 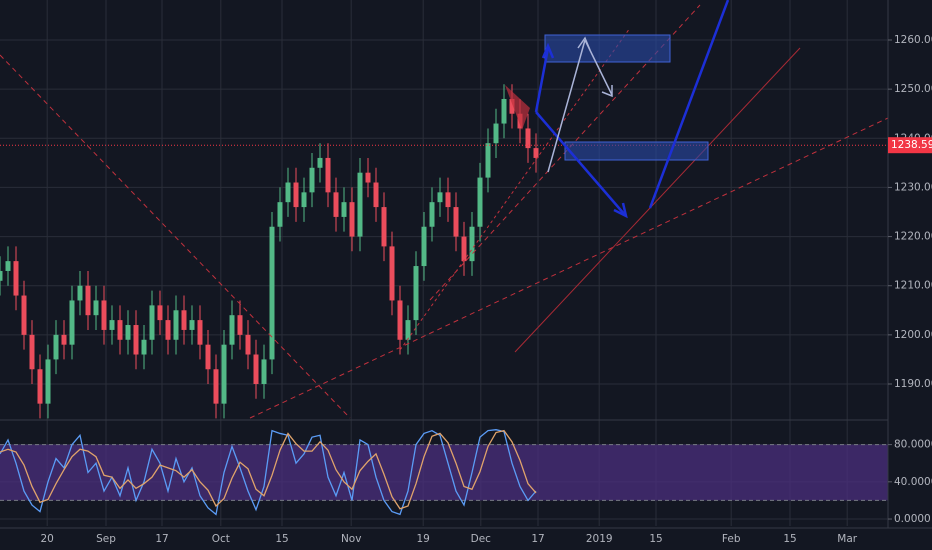 I want to click on y-tick-label: 1200.000, so click(x=913, y=335).